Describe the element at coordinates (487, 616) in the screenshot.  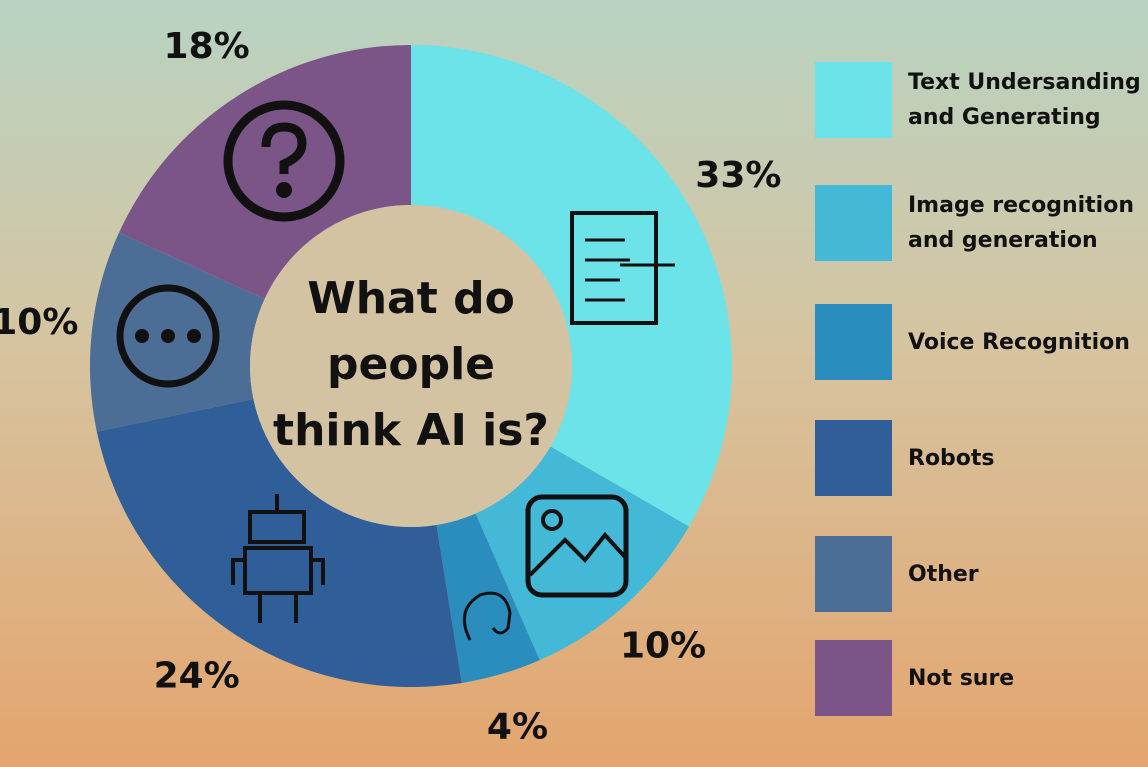
I see `voice-icon` at that location.